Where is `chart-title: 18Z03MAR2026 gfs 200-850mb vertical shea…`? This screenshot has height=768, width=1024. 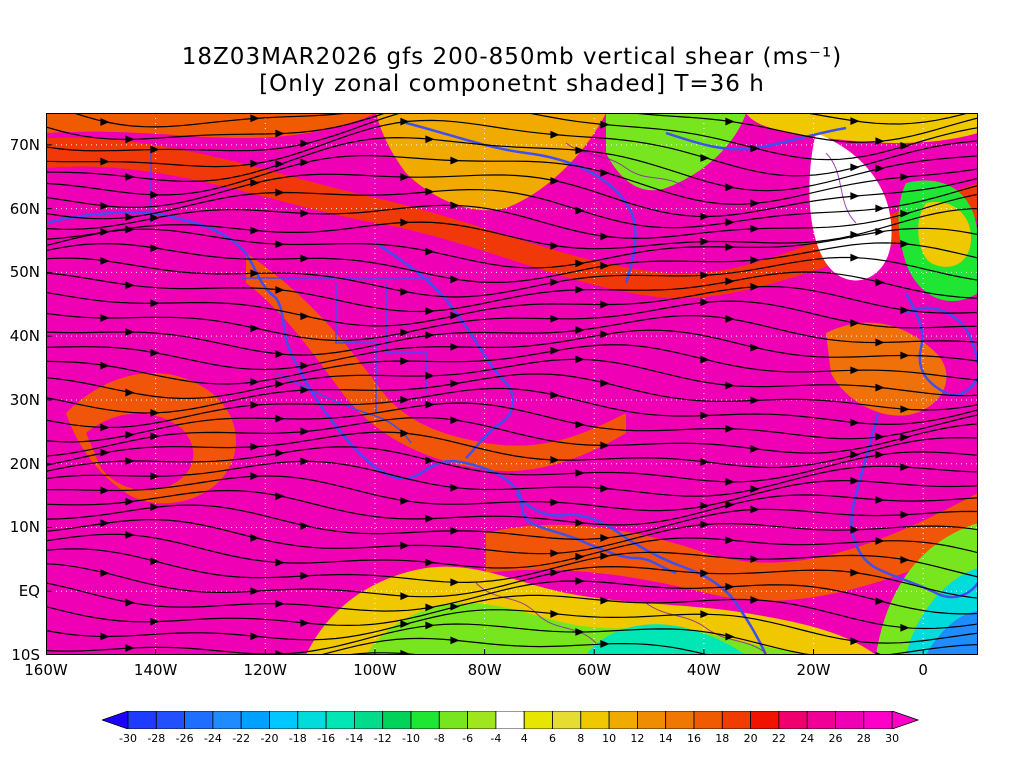 chart-title: 18Z03MAR2026 gfs 200-850mb vertical shea… is located at coordinates (512, 71).